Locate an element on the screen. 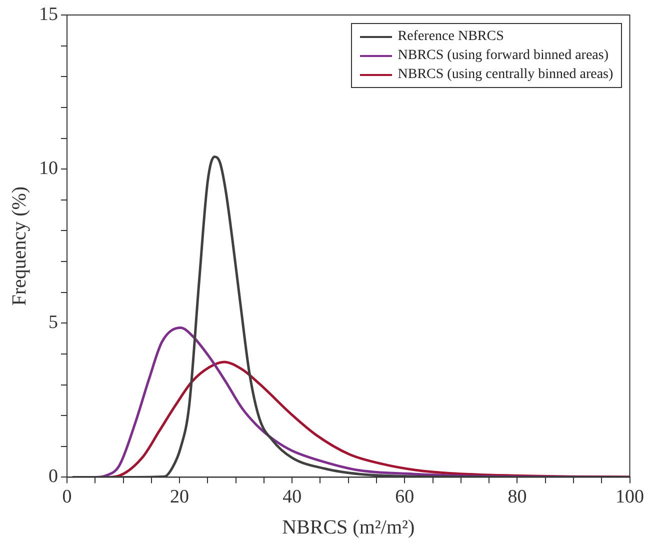  y-tick-label: 0 is located at coordinates (53, 477).